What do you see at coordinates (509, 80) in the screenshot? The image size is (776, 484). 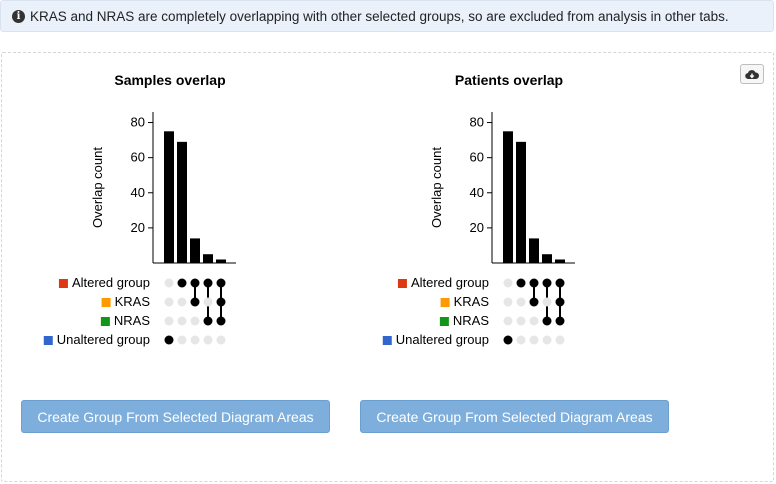 I see `chart-title: Patients overlap` at bounding box center [509, 80].